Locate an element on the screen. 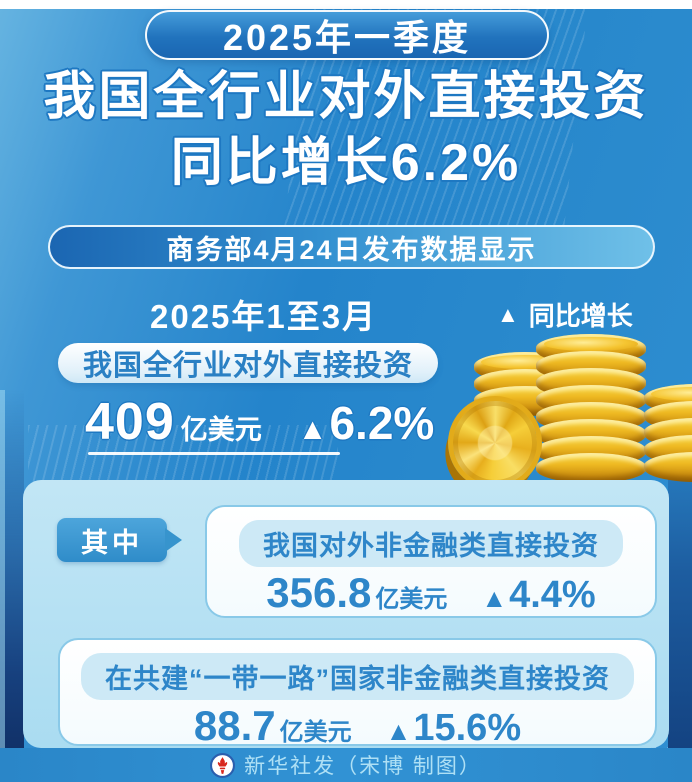 This screenshot has width=692, height=782. footer-credit-bar: 新华社发（宋博 制图） is located at coordinates (346, 765).